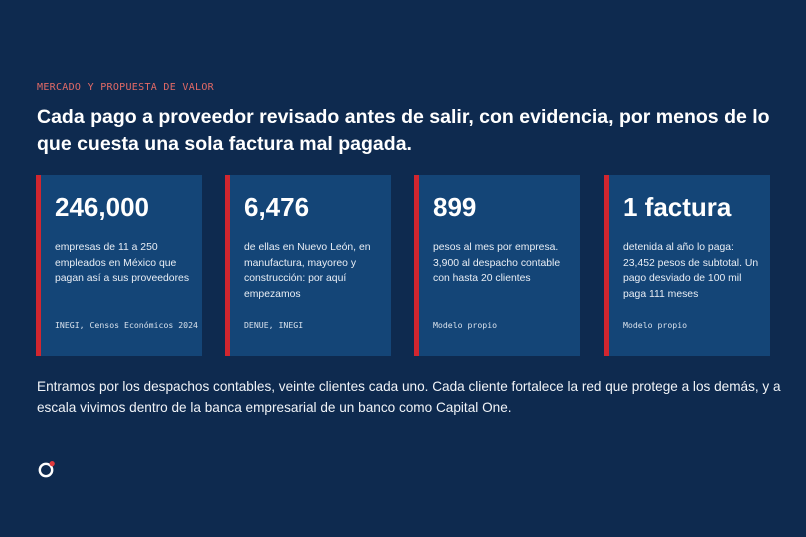 The width and height of the screenshot is (806, 537). I want to click on stat-source: DENUE, INEGI, so click(274, 325).